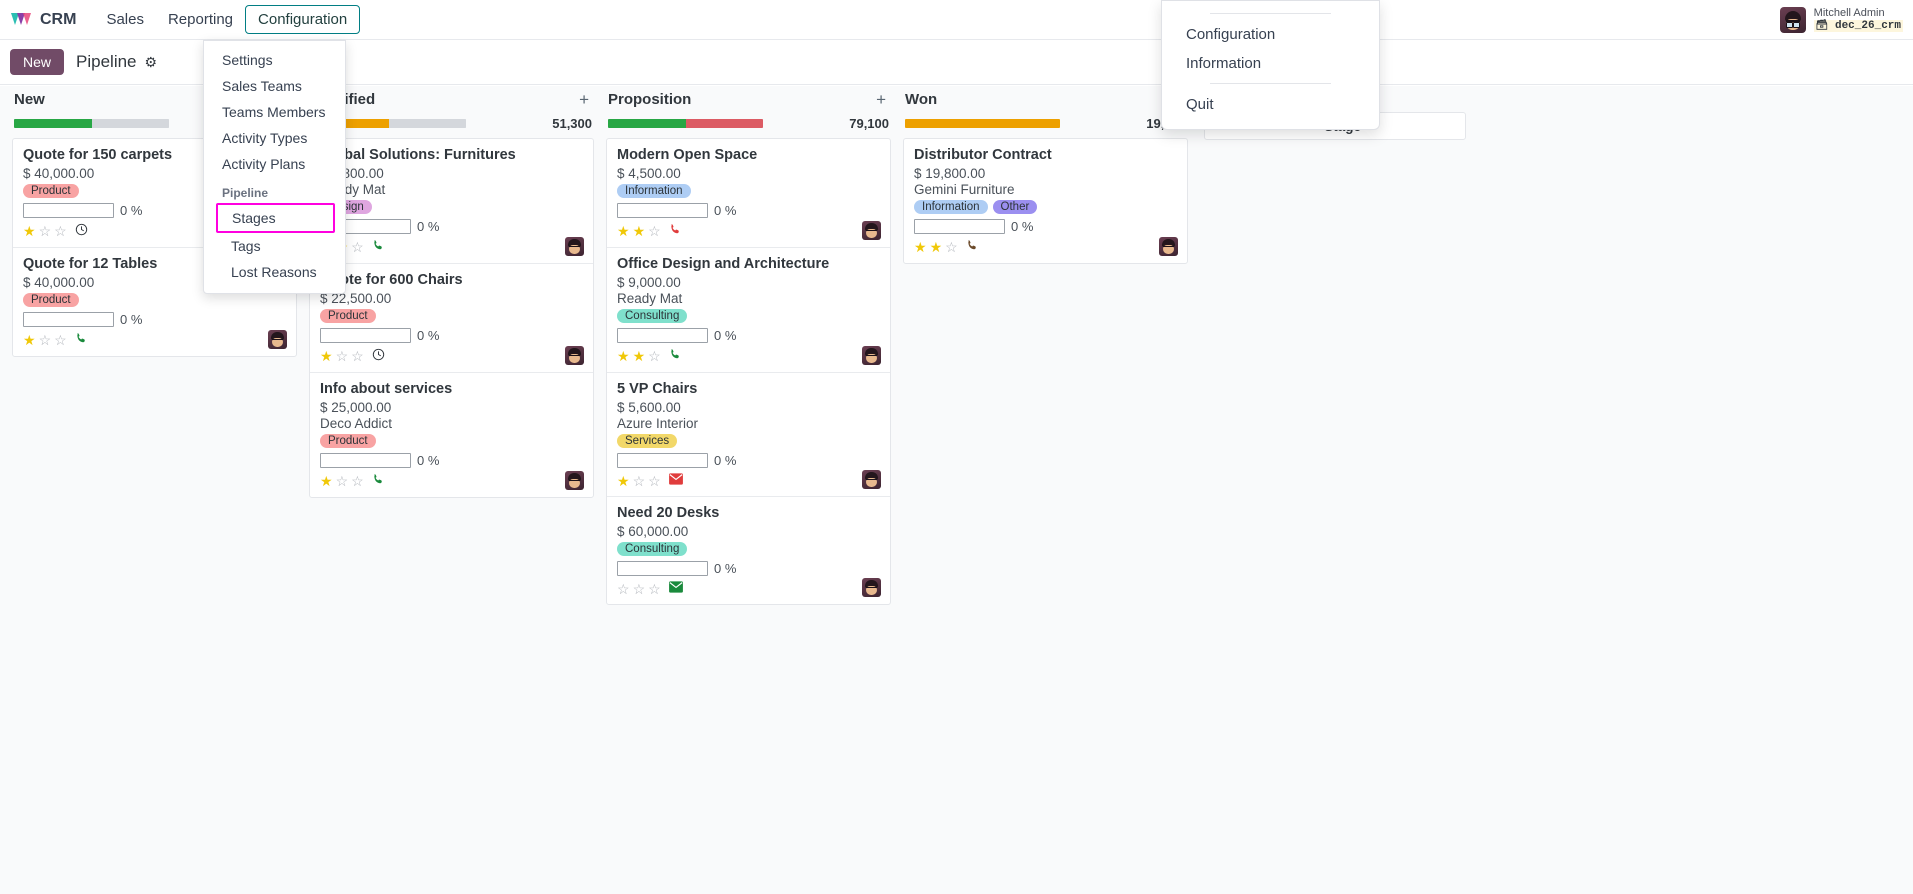 This screenshot has height=894, width=1913. I want to click on column-title: Won, so click(921, 99).